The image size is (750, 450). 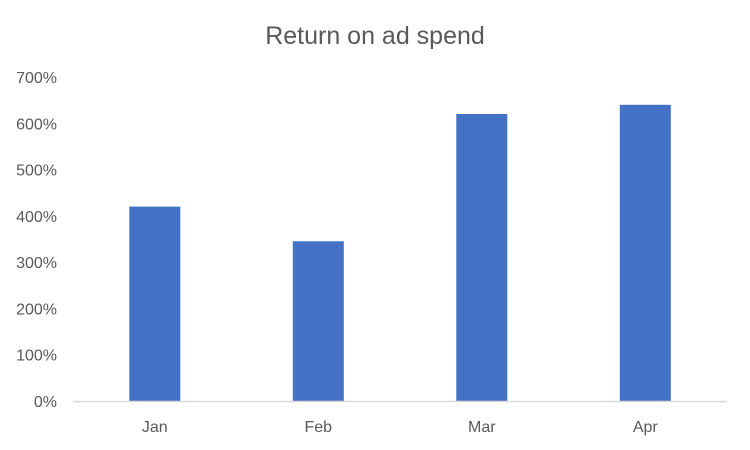 What do you see at coordinates (482, 257) in the screenshot?
I see `bar-mar` at bounding box center [482, 257].